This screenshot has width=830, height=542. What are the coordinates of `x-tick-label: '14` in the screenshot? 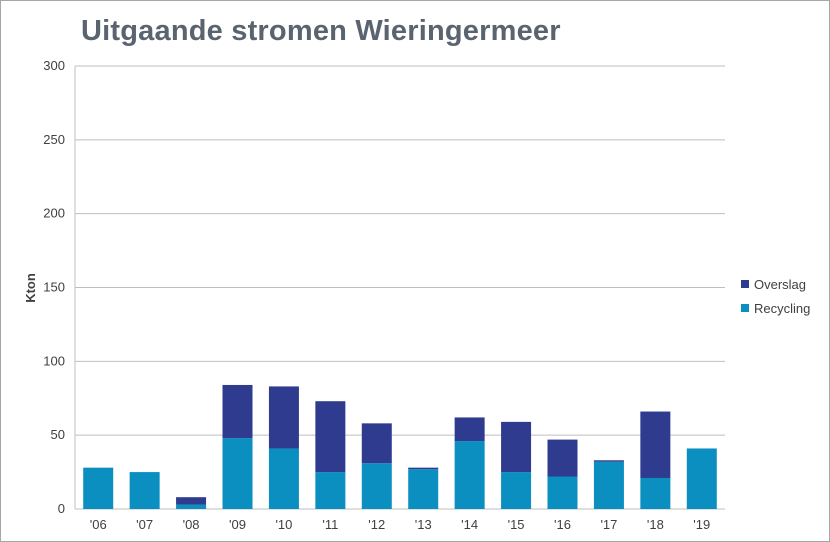 It's located at (469, 524).